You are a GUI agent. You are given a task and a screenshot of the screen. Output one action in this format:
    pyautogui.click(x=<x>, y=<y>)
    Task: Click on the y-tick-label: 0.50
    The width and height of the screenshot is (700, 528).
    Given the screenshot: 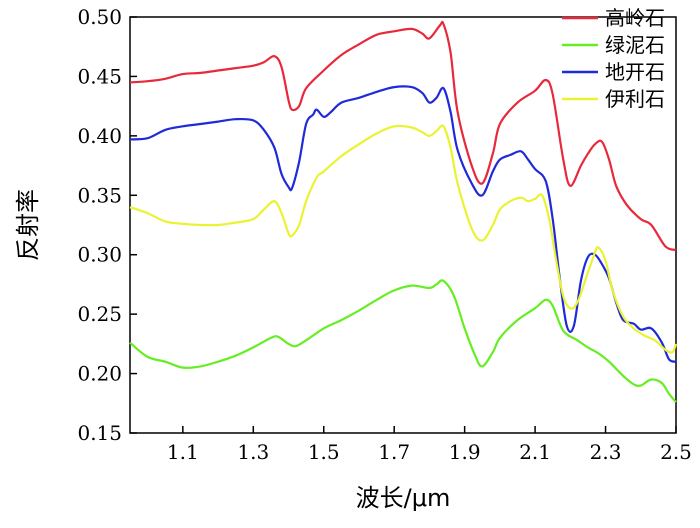 What is the action you would take?
    pyautogui.click(x=99, y=17)
    